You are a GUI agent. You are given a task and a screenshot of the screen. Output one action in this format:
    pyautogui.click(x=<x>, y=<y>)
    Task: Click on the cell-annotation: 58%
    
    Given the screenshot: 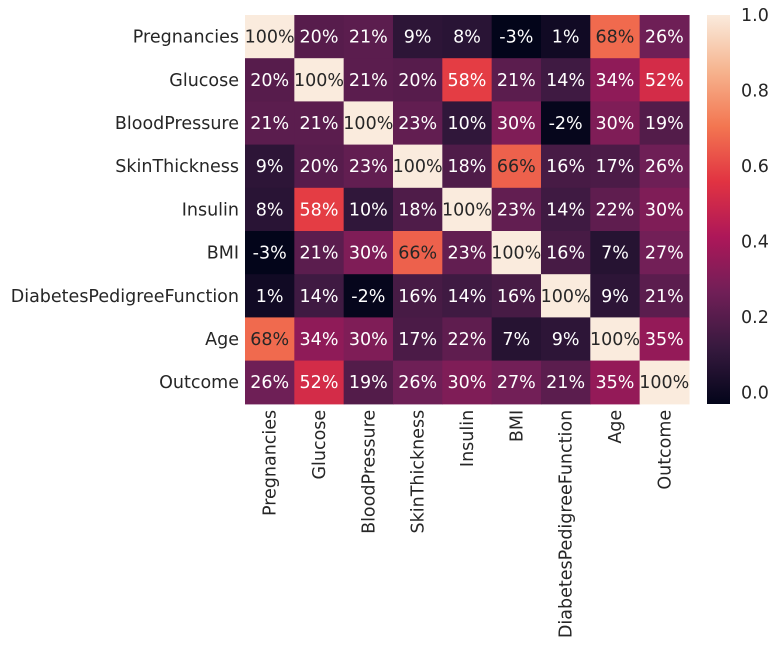 What is the action you would take?
    pyautogui.click(x=467, y=81)
    